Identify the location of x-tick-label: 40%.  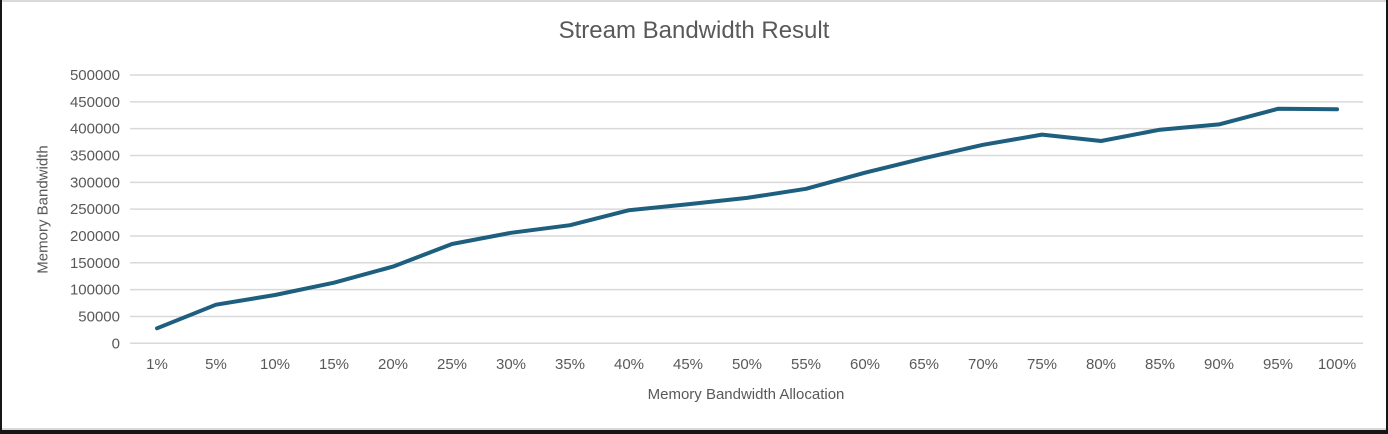
(629, 364).